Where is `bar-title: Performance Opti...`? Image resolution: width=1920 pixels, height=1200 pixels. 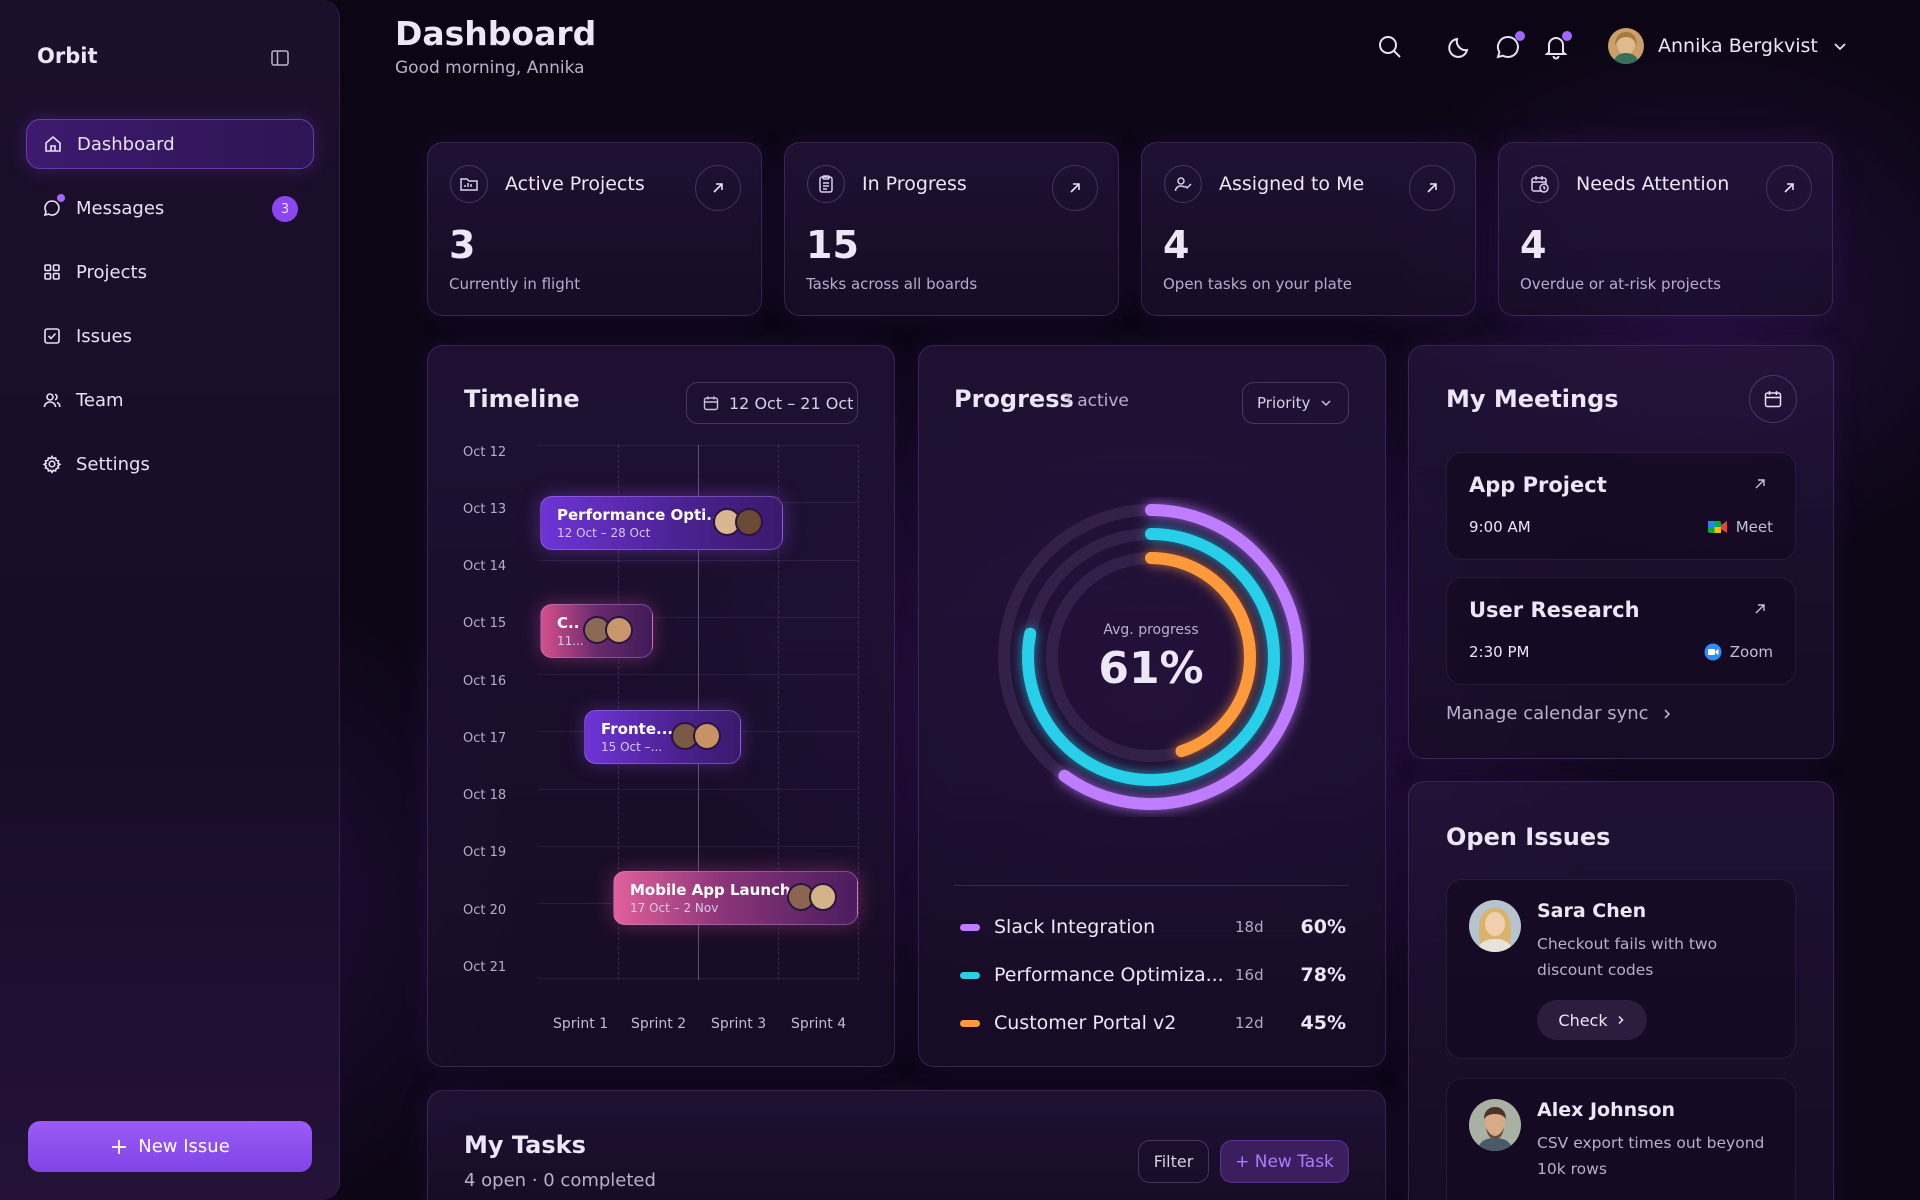 bar-title: Performance Opti... is located at coordinates (640, 515).